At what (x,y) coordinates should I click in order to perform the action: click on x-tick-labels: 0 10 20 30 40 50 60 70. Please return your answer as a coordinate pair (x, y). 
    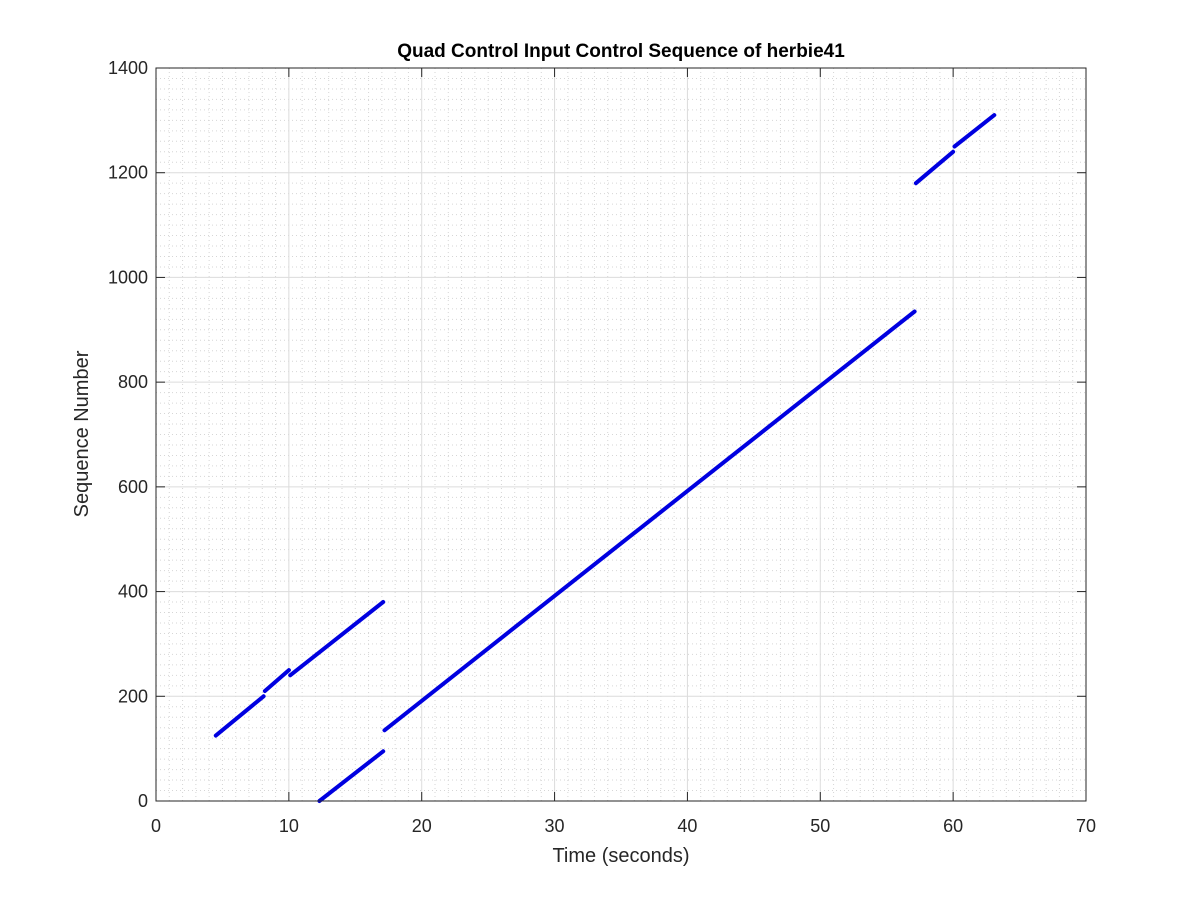
    Looking at the image, I should click on (623, 826).